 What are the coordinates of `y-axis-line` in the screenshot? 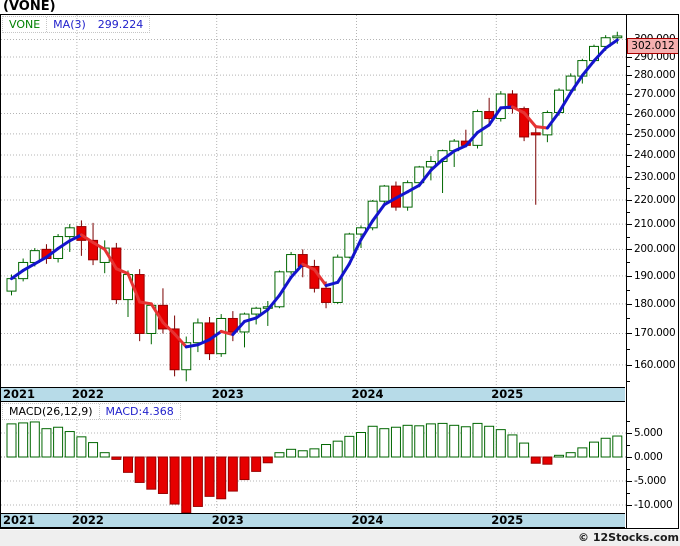 It's located at (626, 272).